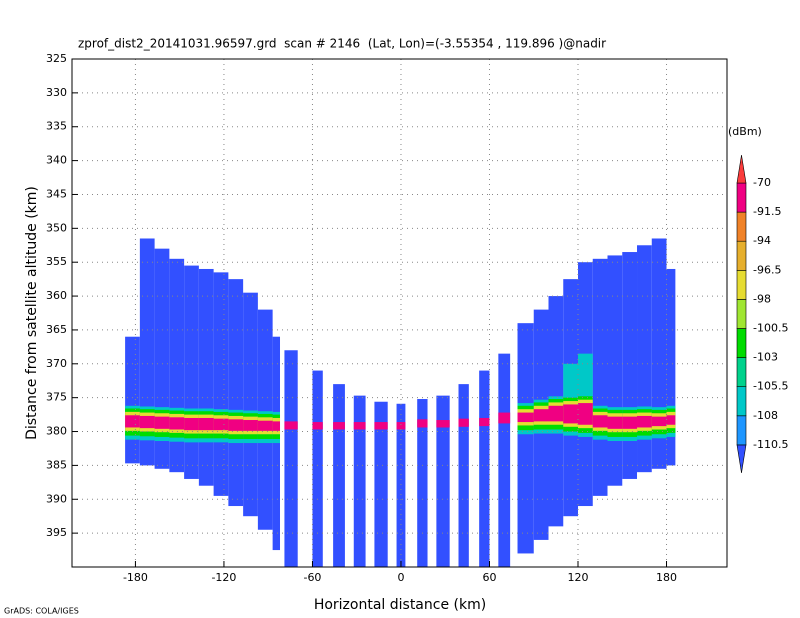 This screenshot has height=618, width=800. I want to click on colorbar-label: -94, so click(762, 240).